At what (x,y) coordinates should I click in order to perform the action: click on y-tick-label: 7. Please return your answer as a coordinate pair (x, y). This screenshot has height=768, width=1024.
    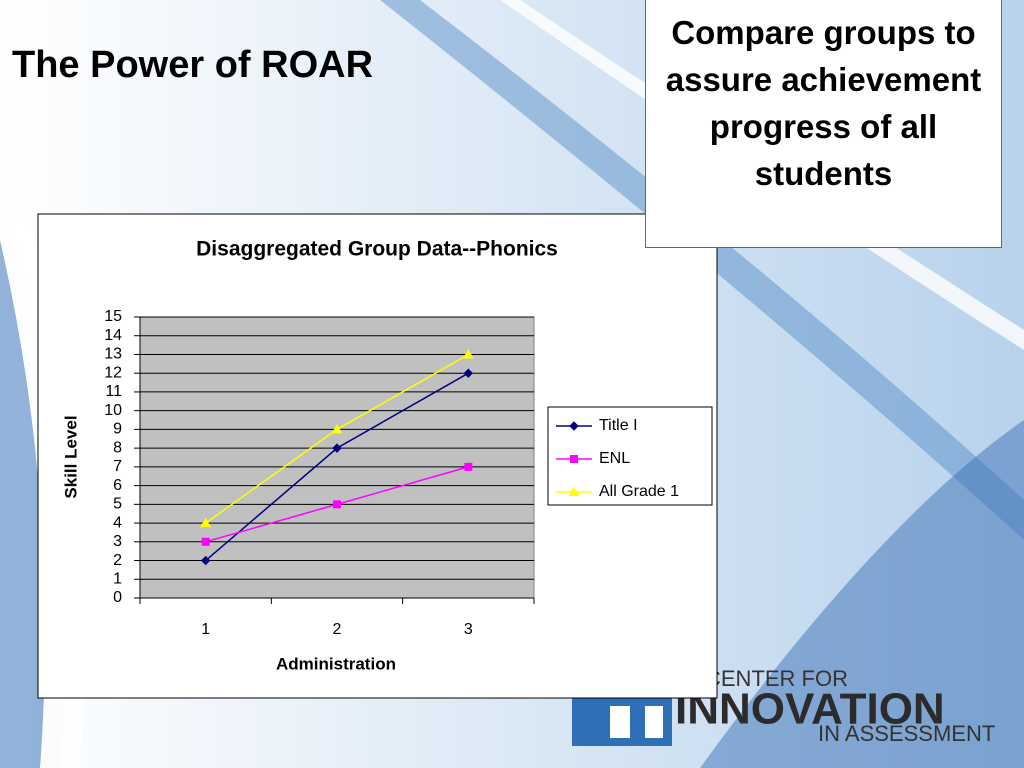
    Looking at the image, I should click on (117, 466).